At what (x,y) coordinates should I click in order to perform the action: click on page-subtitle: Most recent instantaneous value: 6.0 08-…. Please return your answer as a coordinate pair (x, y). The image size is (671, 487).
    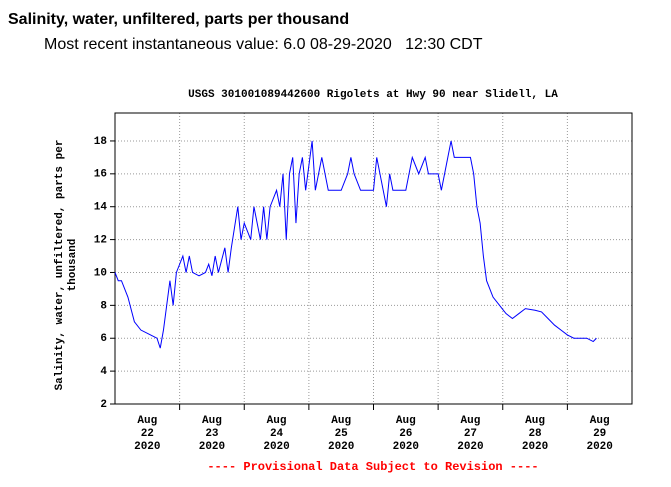
    Looking at the image, I should click on (263, 44).